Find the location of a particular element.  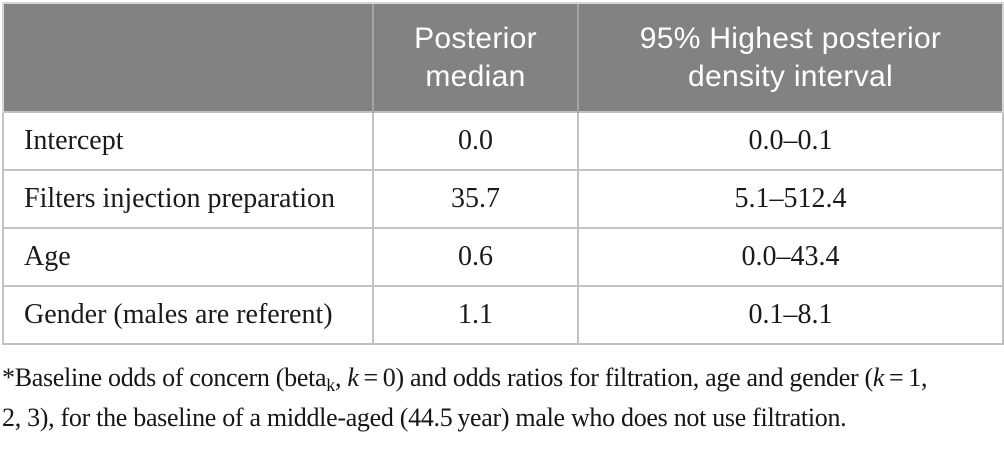

median-value: 1.1 is located at coordinates (475, 315).